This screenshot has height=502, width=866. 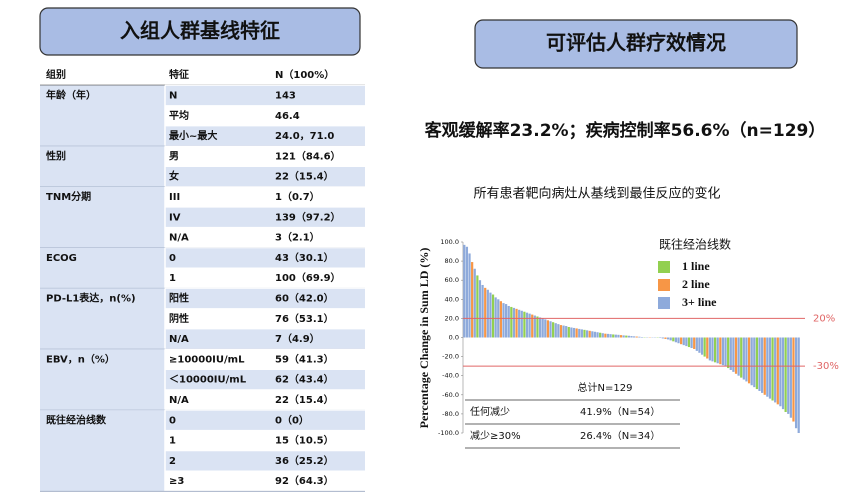 I want to click on feature-cell: ＜10000IU/mL, so click(x=208, y=380).